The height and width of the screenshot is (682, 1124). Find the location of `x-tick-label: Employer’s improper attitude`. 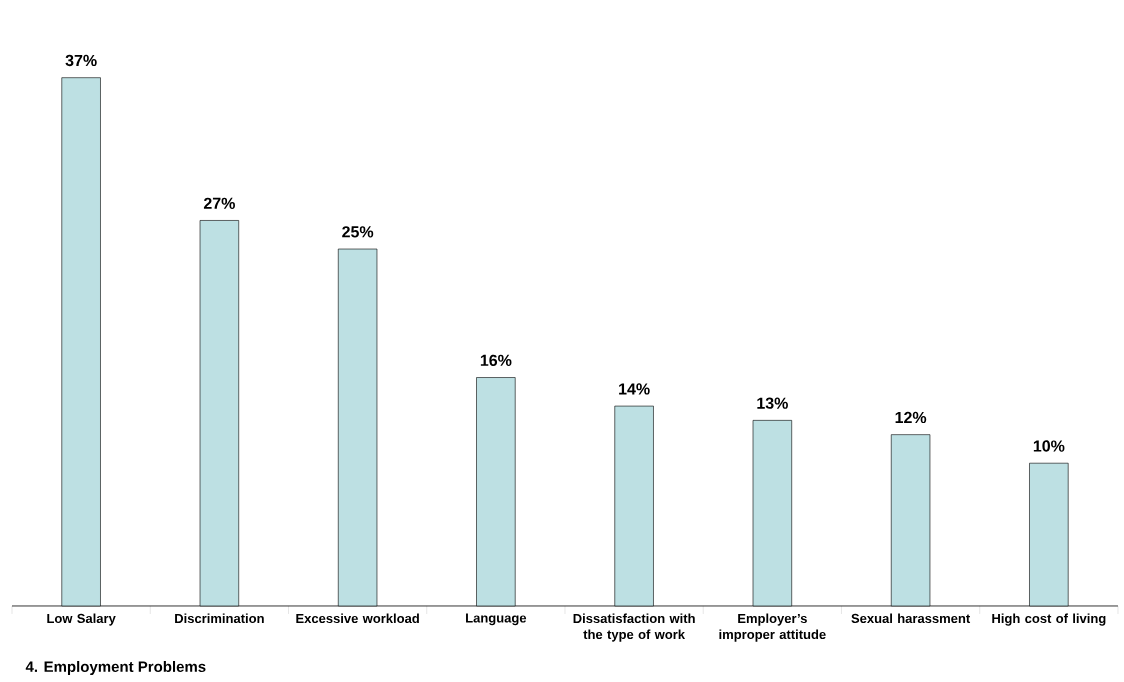

x-tick-label: Employer’s improper attitude is located at coordinates (772, 627).